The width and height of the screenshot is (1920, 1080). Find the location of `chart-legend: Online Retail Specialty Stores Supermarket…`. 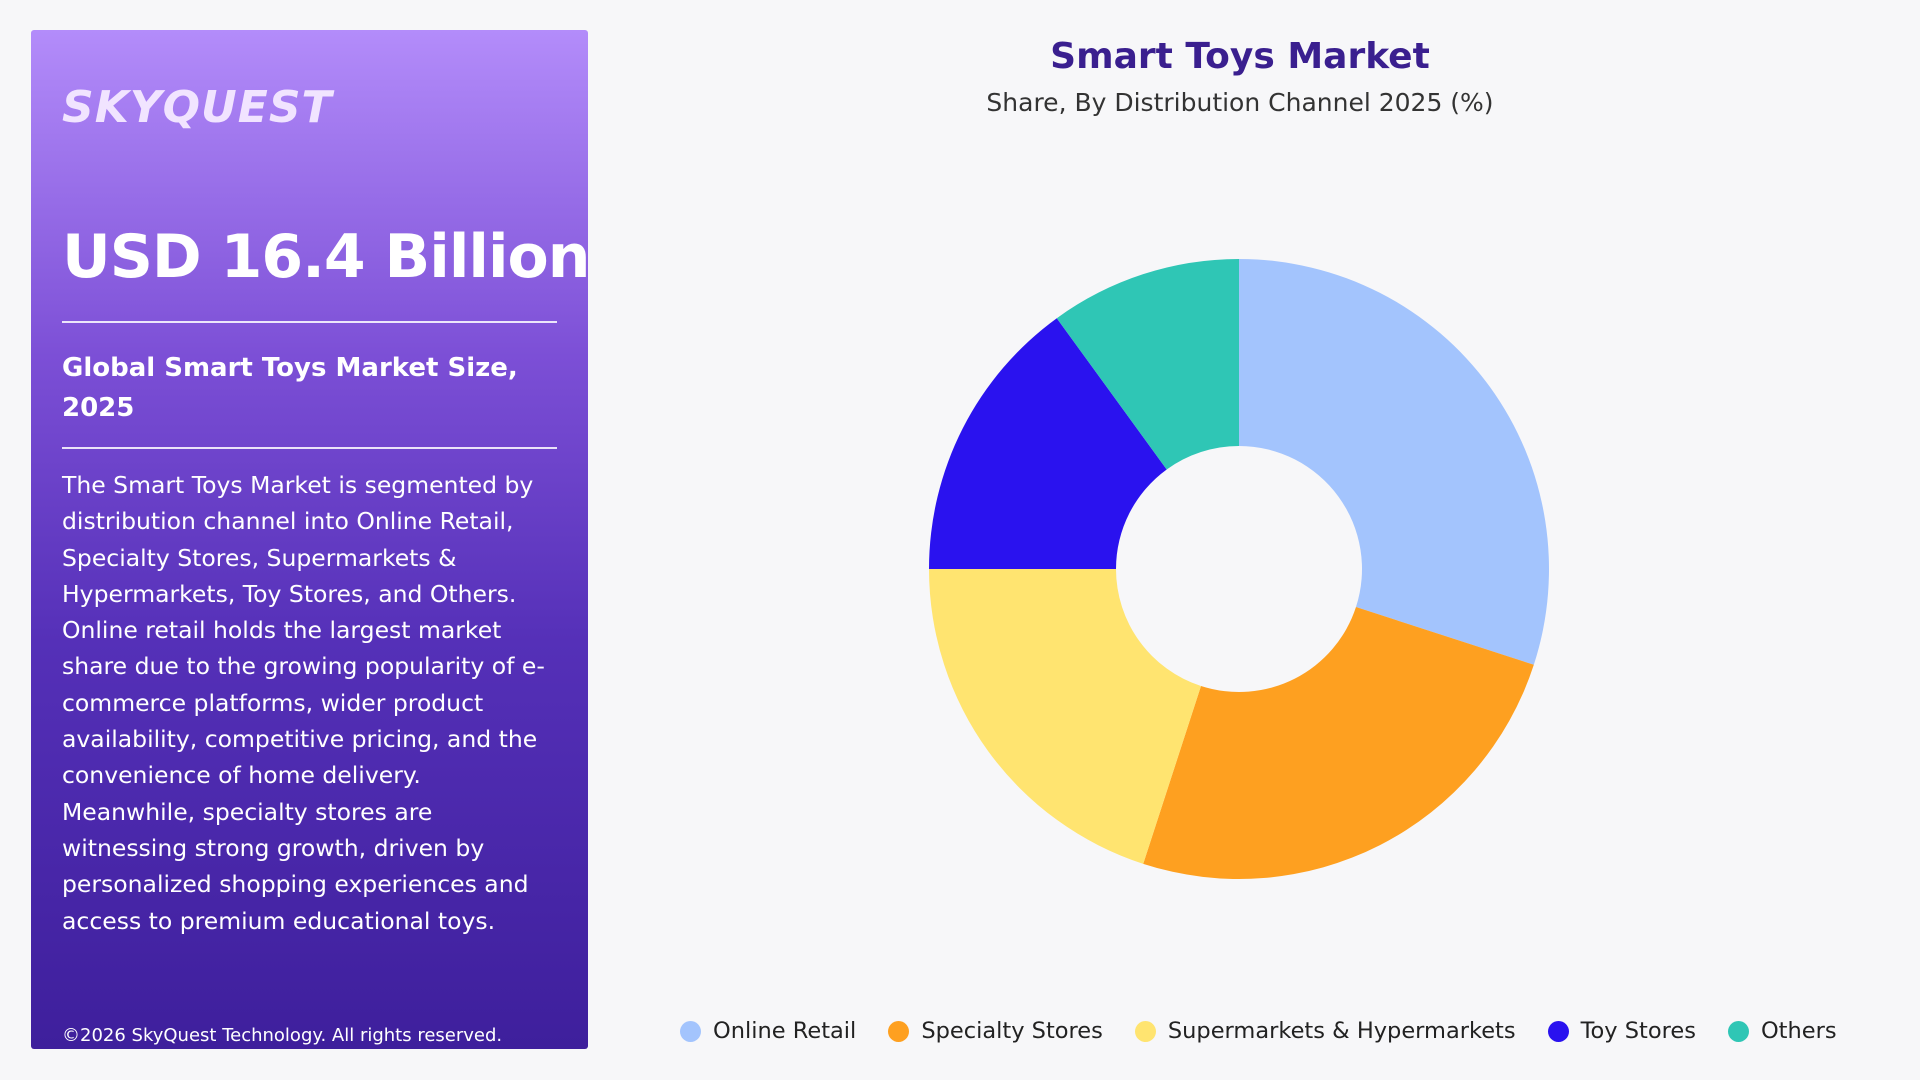

chart-legend: Online Retail Specialty Stores Supermarket… is located at coordinates (1258, 1031).